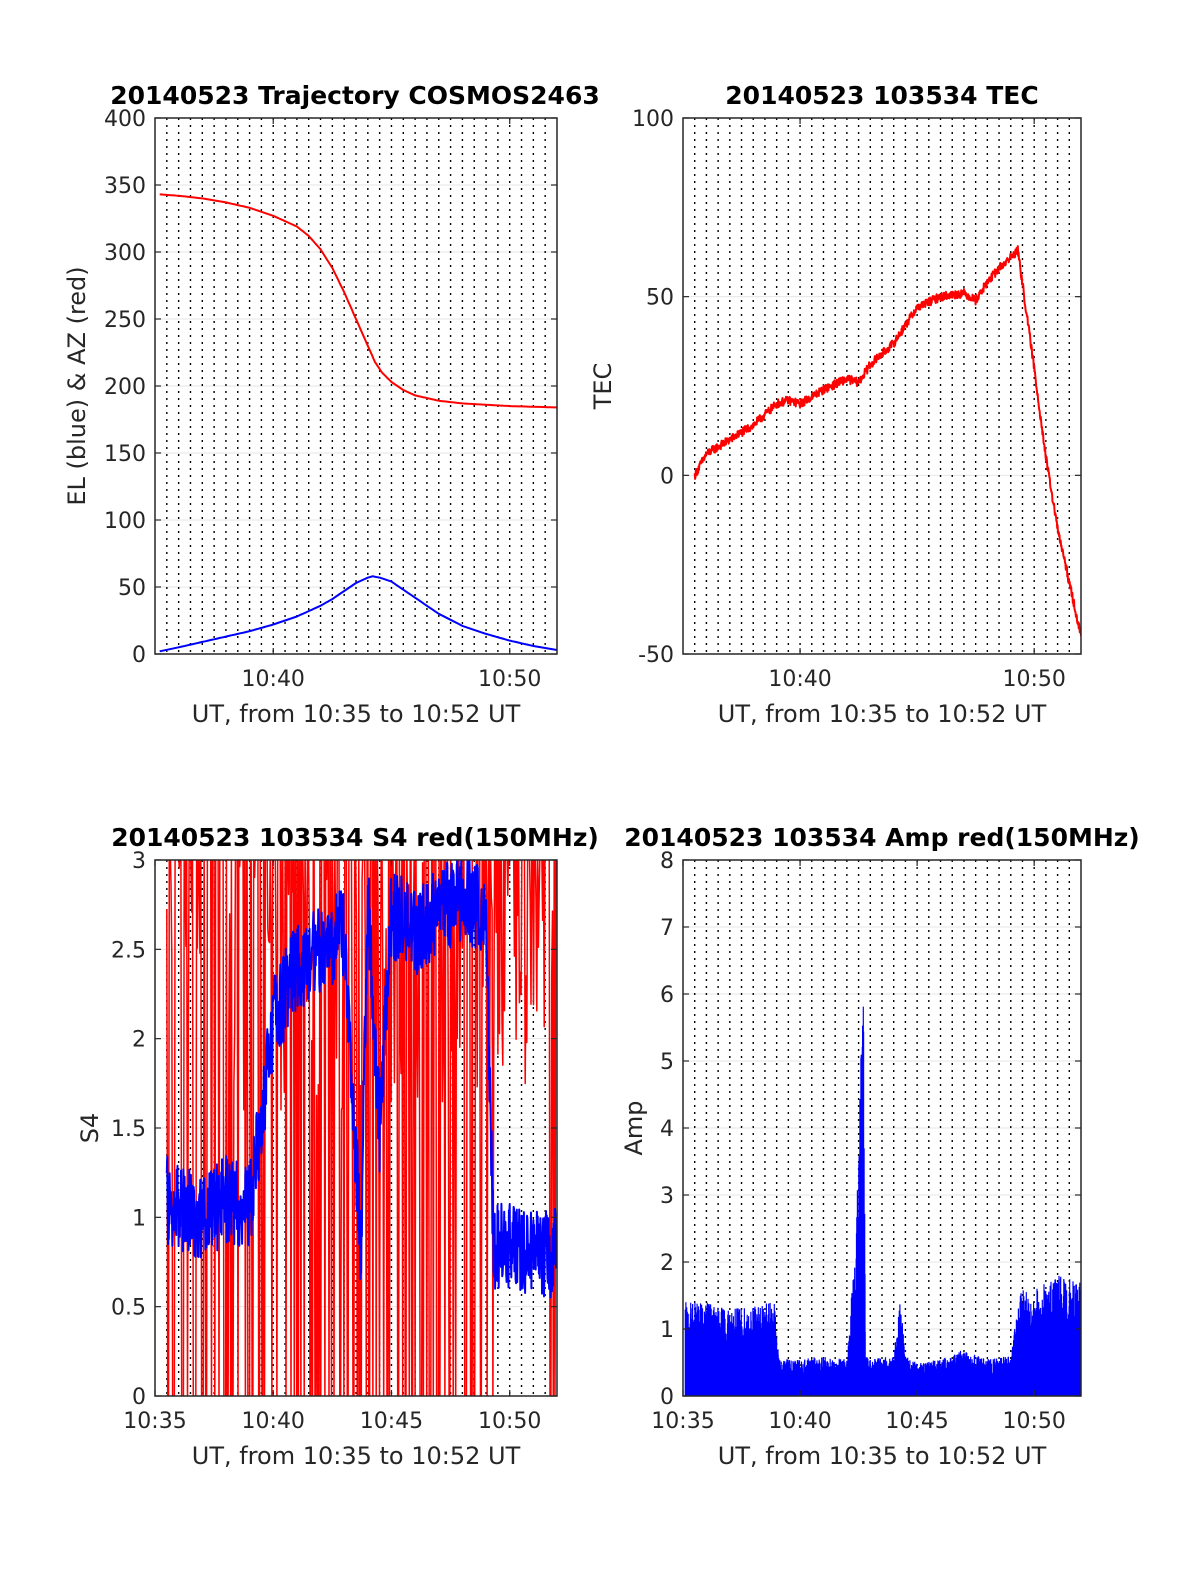 This screenshot has height=1575, width=1200. What do you see at coordinates (128, 1308) in the screenshot?
I see `y-tick-label: 0.5` at bounding box center [128, 1308].